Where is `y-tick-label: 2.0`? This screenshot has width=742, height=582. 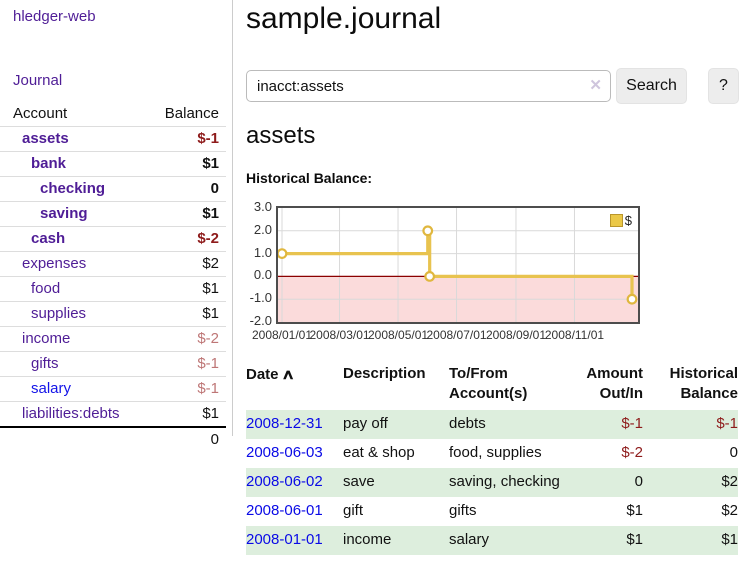 y-tick-label: 2.0 is located at coordinates (262, 229).